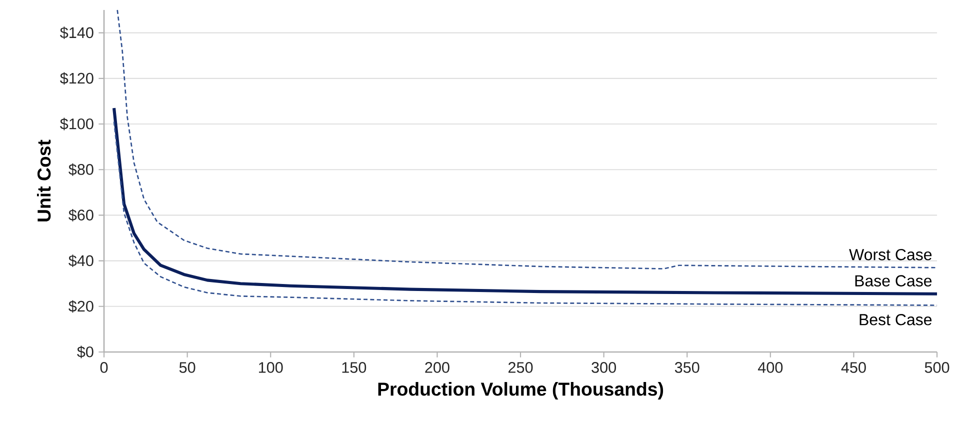 The image size is (955, 430). What do you see at coordinates (81, 215) in the screenshot?
I see `y-tick-label: $60` at bounding box center [81, 215].